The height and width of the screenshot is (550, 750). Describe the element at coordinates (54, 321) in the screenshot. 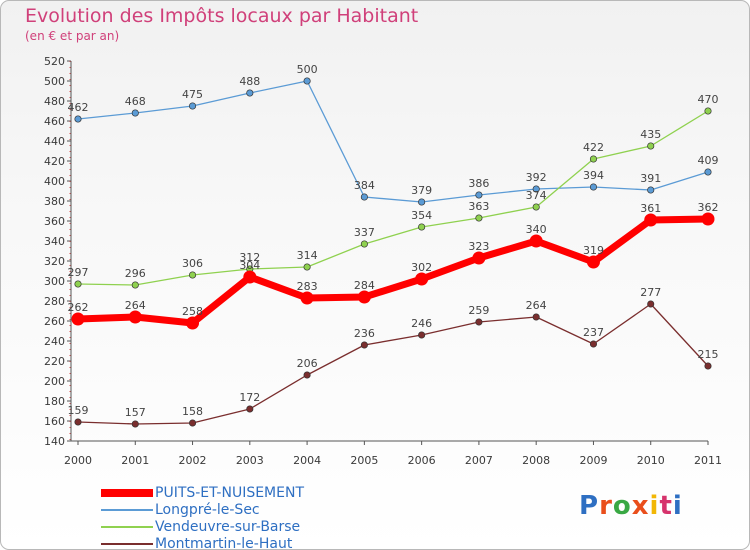

I see `y-tick-label: 260` at that location.